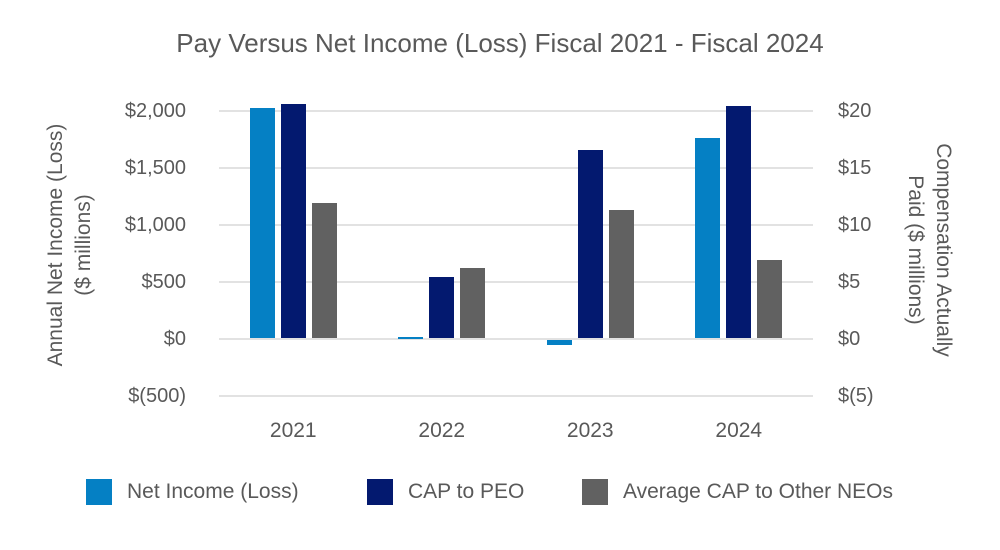 The width and height of the screenshot is (1000, 550). What do you see at coordinates (411, 337) in the screenshot?
I see `net-income-loss-bar-2022` at bounding box center [411, 337].